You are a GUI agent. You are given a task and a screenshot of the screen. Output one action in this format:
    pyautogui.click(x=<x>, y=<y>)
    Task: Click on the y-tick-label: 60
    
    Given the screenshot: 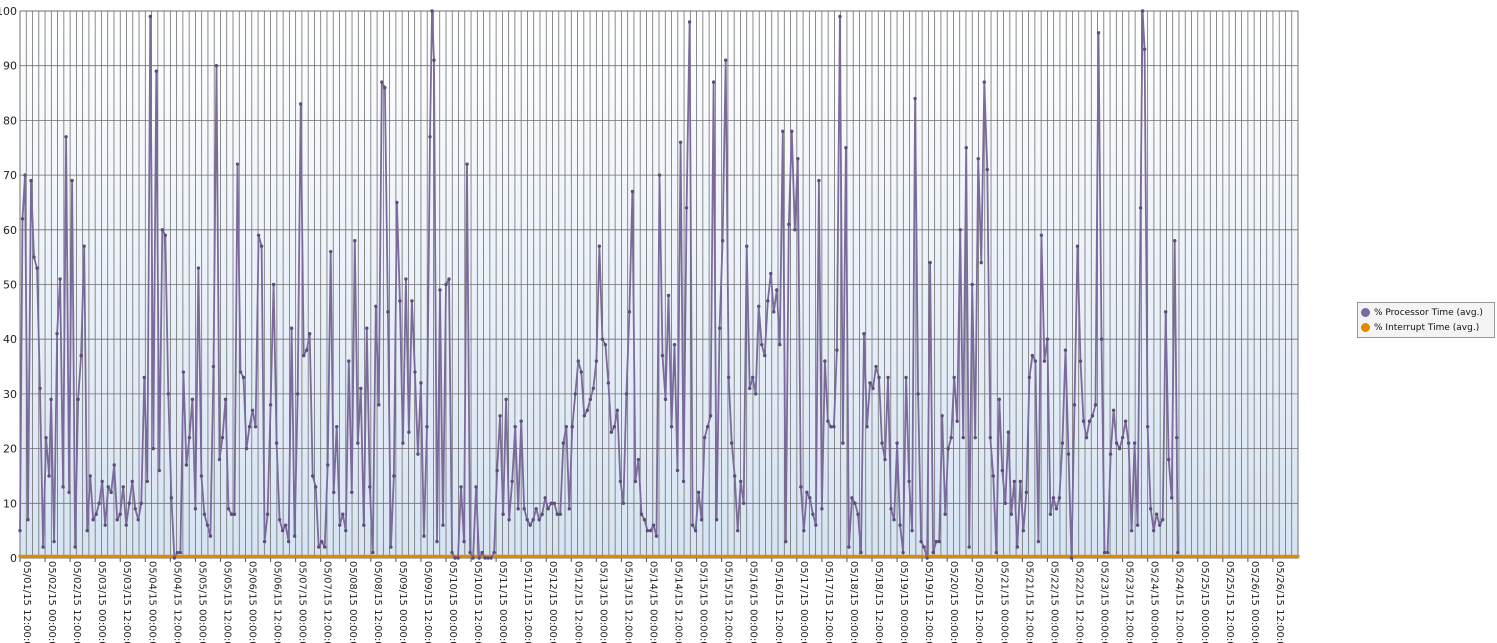 What is the action you would take?
    pyautogui.click(x=10, y=230)
    